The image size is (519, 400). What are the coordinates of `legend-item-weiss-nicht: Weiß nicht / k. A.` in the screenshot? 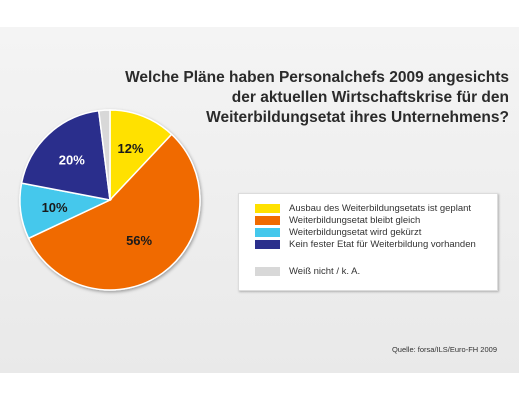 It's located at (307, 271).